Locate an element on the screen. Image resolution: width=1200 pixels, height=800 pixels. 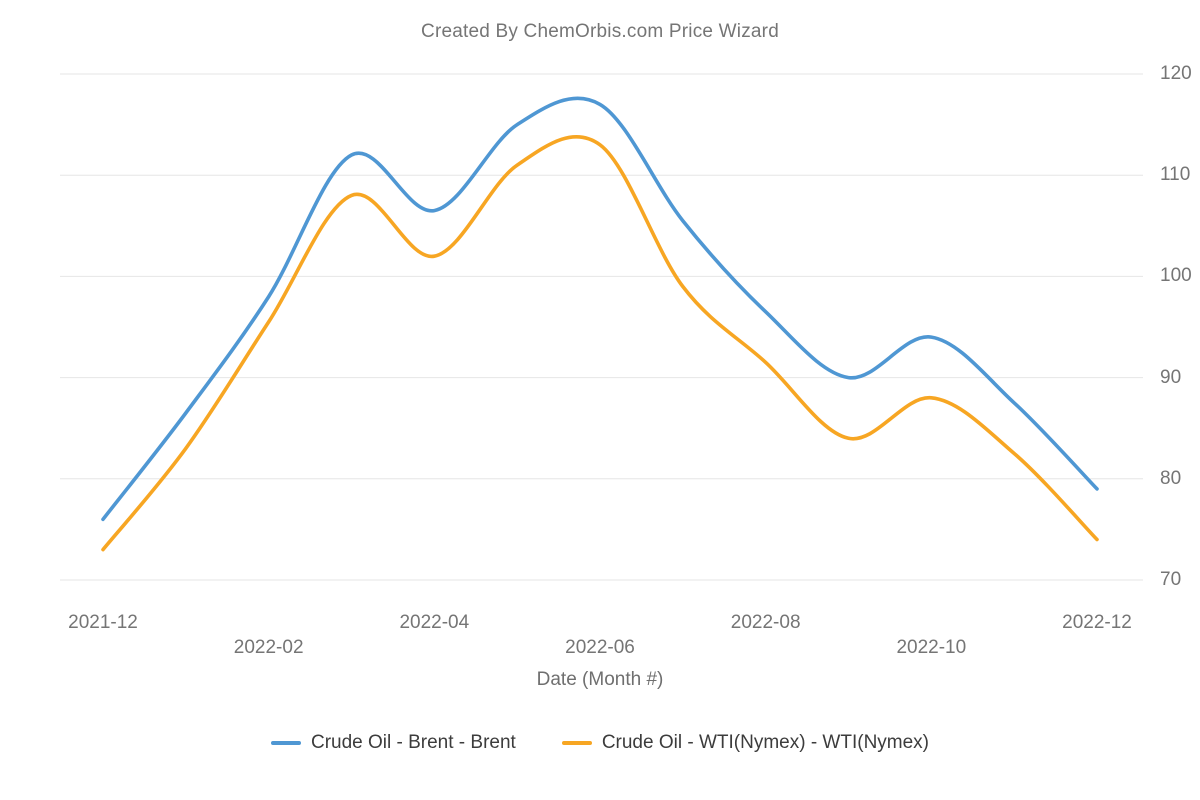
legend-item-0: Crude Oil - Brent - Brent is located at coordinates (393, 743).